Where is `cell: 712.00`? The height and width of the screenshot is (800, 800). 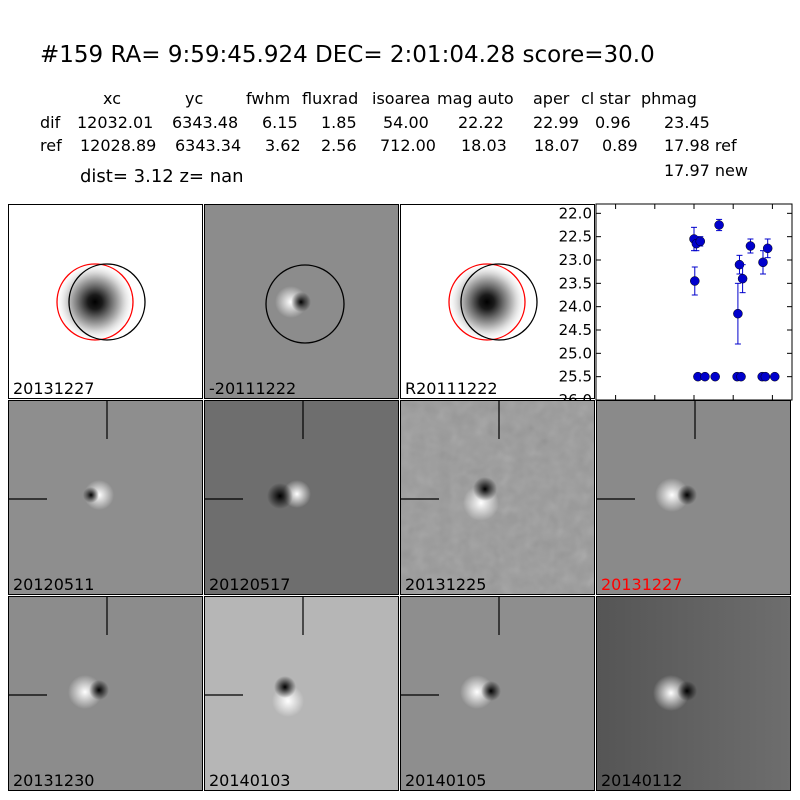
cell: 712.00 is located at coordinates (408, 145).